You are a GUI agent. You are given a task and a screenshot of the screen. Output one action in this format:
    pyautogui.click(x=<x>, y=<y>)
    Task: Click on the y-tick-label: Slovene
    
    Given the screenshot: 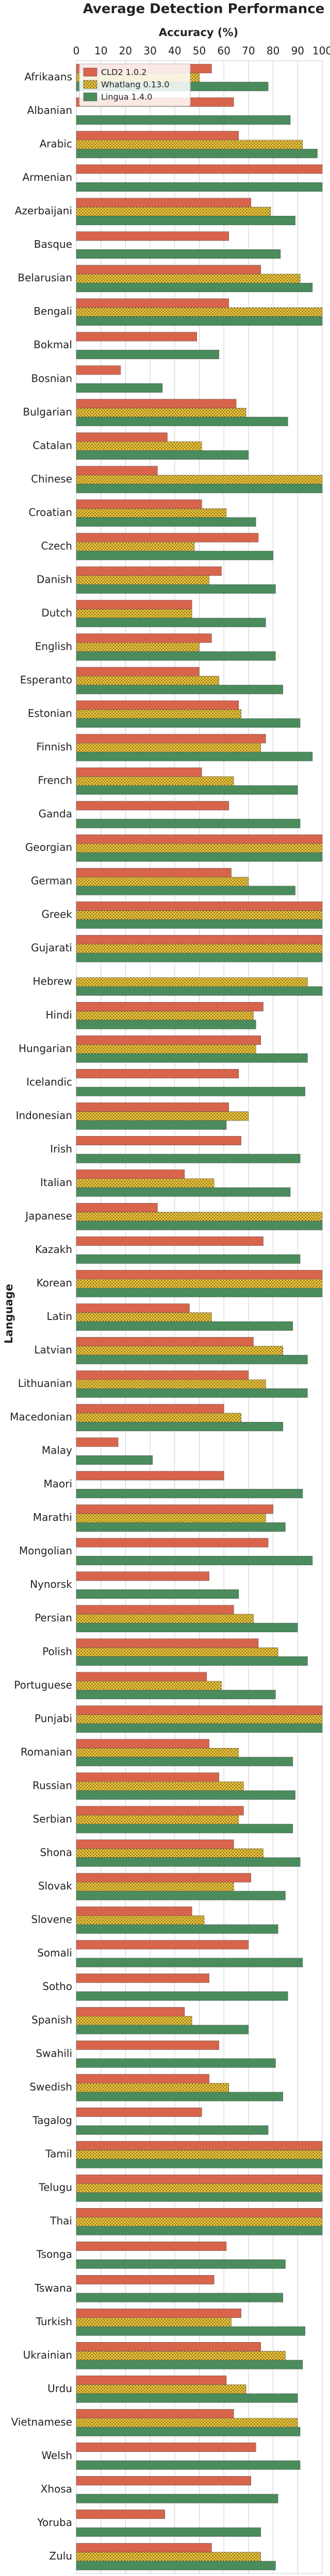 What is the action you would take?
    pyautogui.click(x=51, y=1919)
    